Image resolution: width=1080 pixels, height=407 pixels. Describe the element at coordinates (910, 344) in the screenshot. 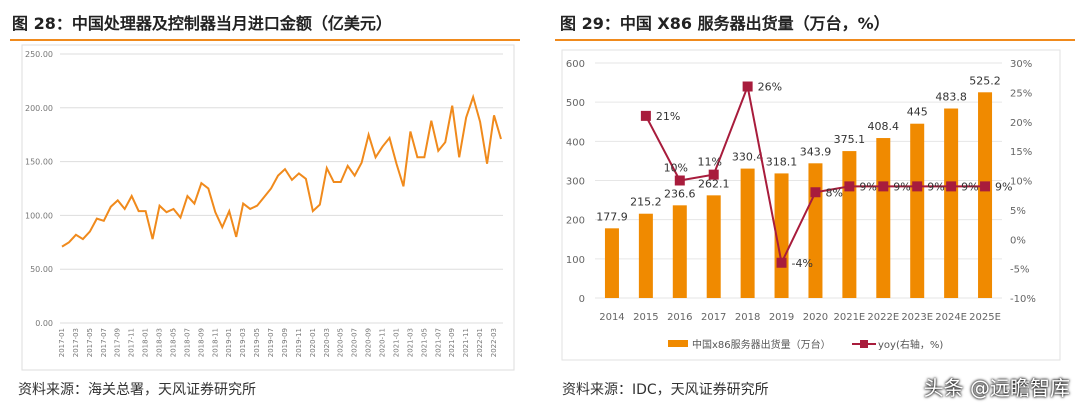

I see `legend-line-label: yoy(右轴，%)` at that location.